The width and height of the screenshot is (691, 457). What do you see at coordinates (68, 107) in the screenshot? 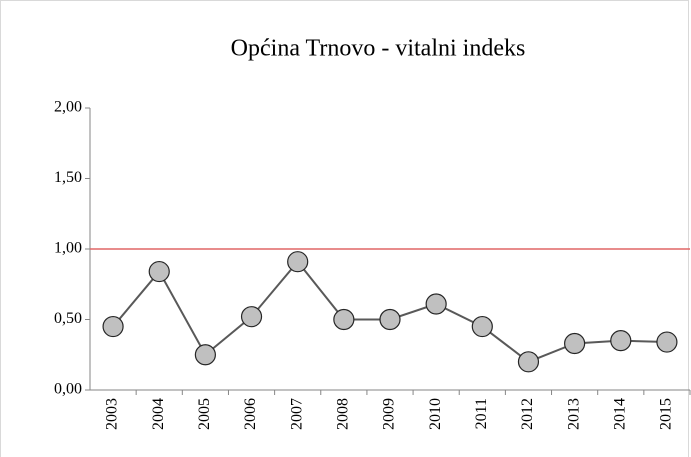
I see `y-tick-label: 2,00` at bounding box center [68, 107].